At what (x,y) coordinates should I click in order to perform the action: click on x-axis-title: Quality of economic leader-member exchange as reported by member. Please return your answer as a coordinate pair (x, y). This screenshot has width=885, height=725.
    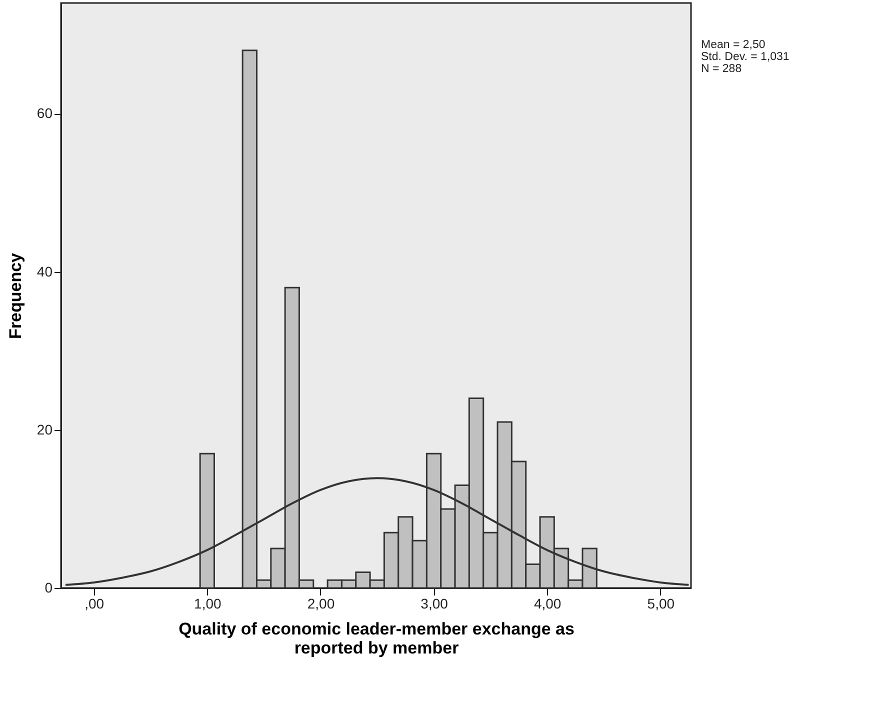
    Looking at the image, I should click on (376, 639).